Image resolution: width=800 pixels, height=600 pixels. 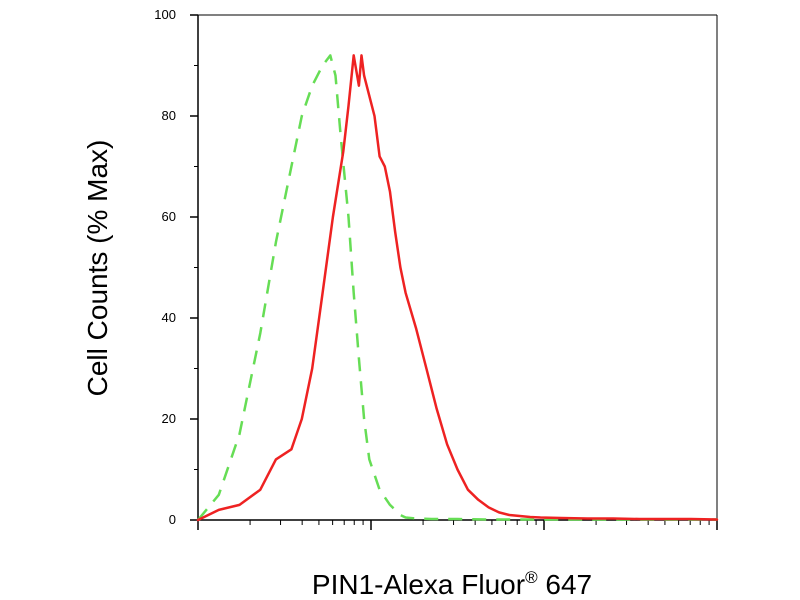 I want to click on y-tick-label: 80, so click(x=169, y=115).